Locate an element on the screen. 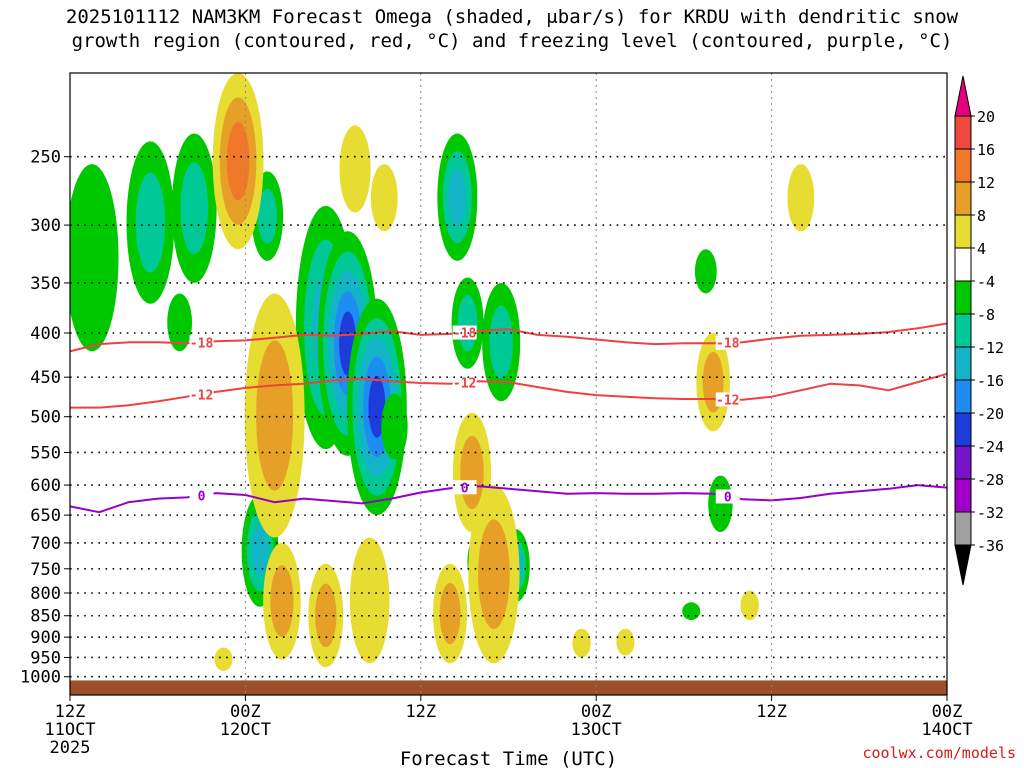 The image size is (1024, 768). colorbar-label: 16 is located at coordinates (986, 150).